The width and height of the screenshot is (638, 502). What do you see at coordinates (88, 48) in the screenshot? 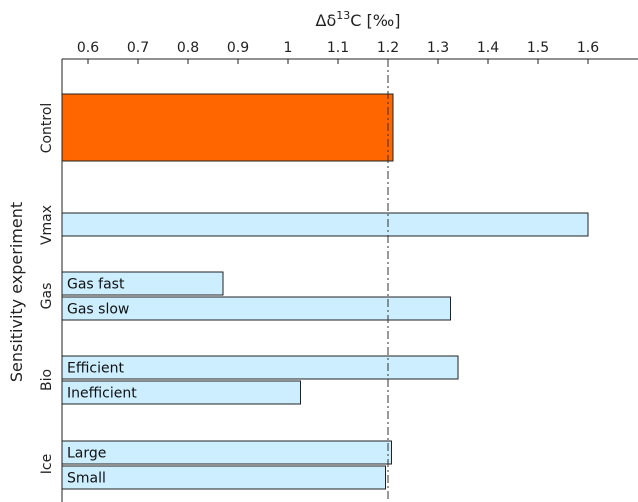
I see `x-tick-label: 0.6` at bounding box center [88, 48].